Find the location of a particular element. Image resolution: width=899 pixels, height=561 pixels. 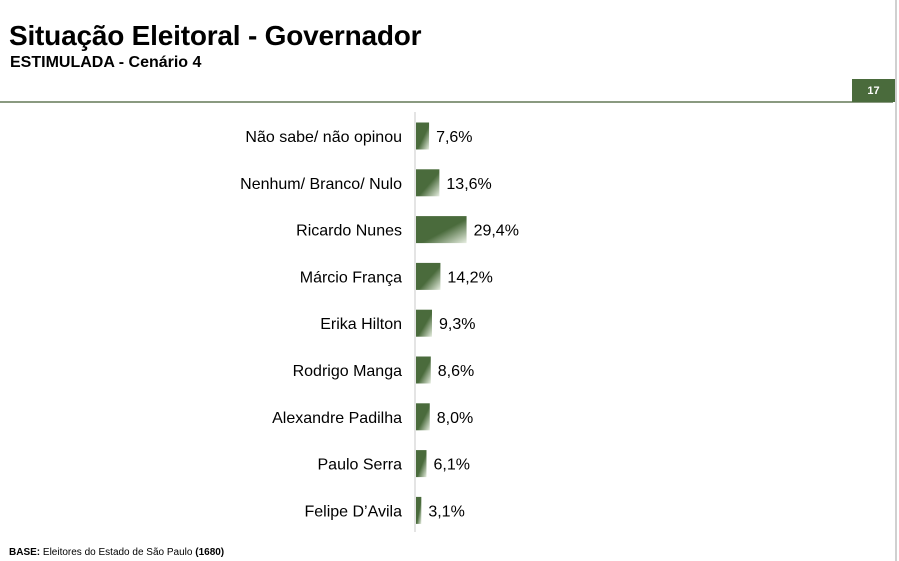

category-label: Paulo Serra is located at coordinates (360, 465).